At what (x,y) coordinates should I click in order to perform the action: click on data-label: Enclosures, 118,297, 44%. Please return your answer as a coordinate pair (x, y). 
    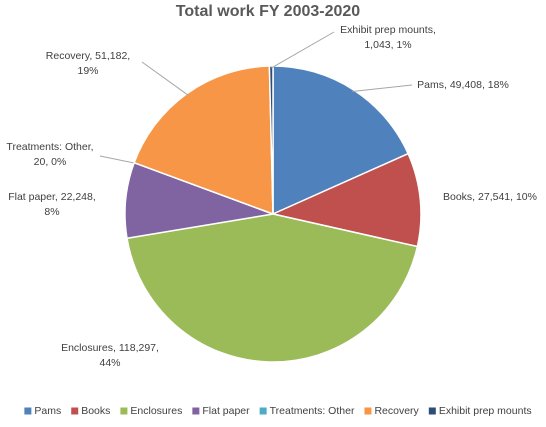
    Looking at the image, I should click on (110, 355).